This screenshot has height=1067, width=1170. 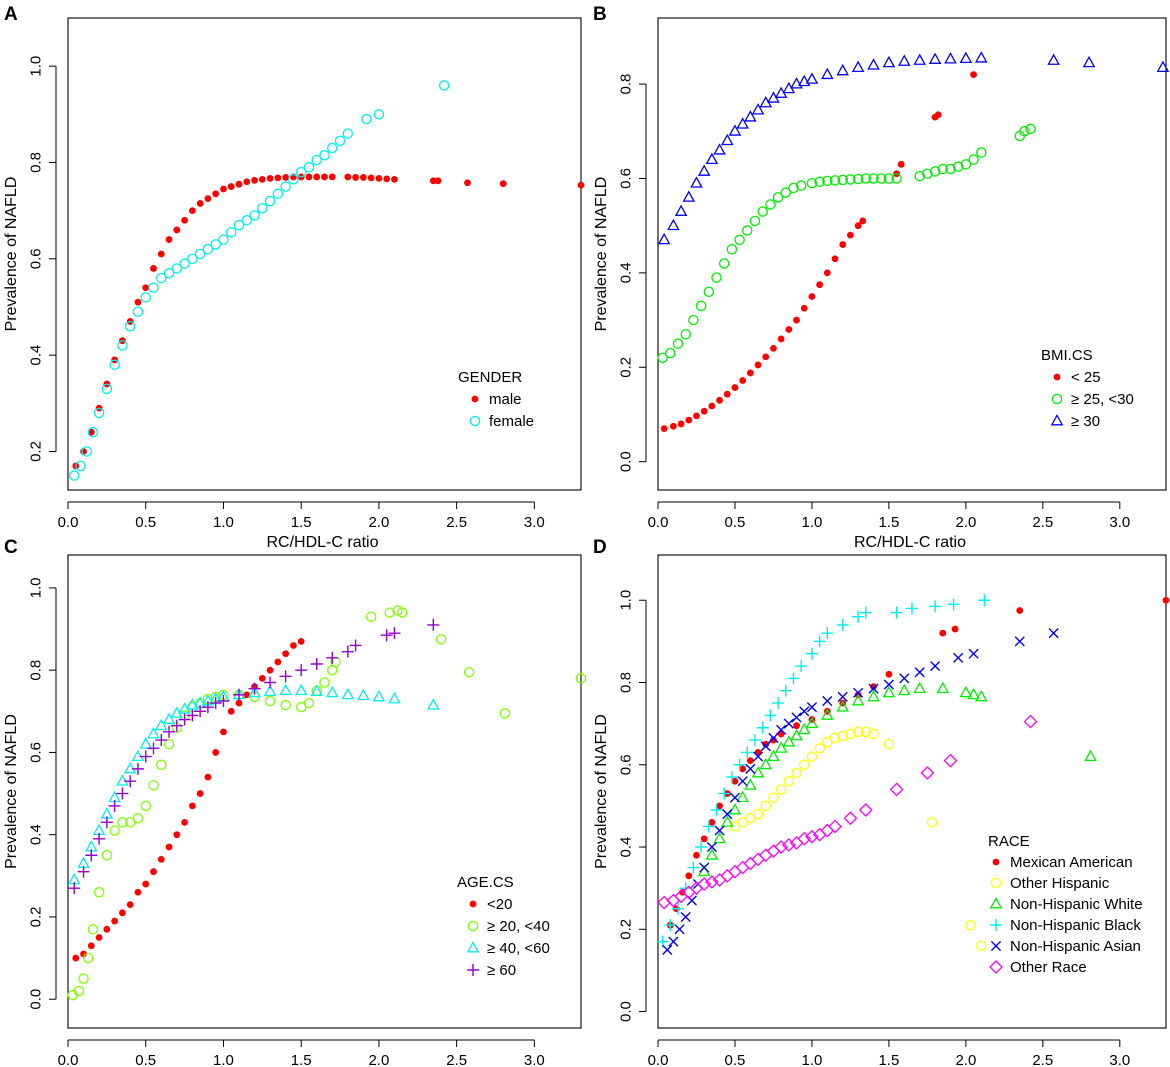 I want to click on legend-label: Non-Hispanic Black, so click(x=1075, y=925).